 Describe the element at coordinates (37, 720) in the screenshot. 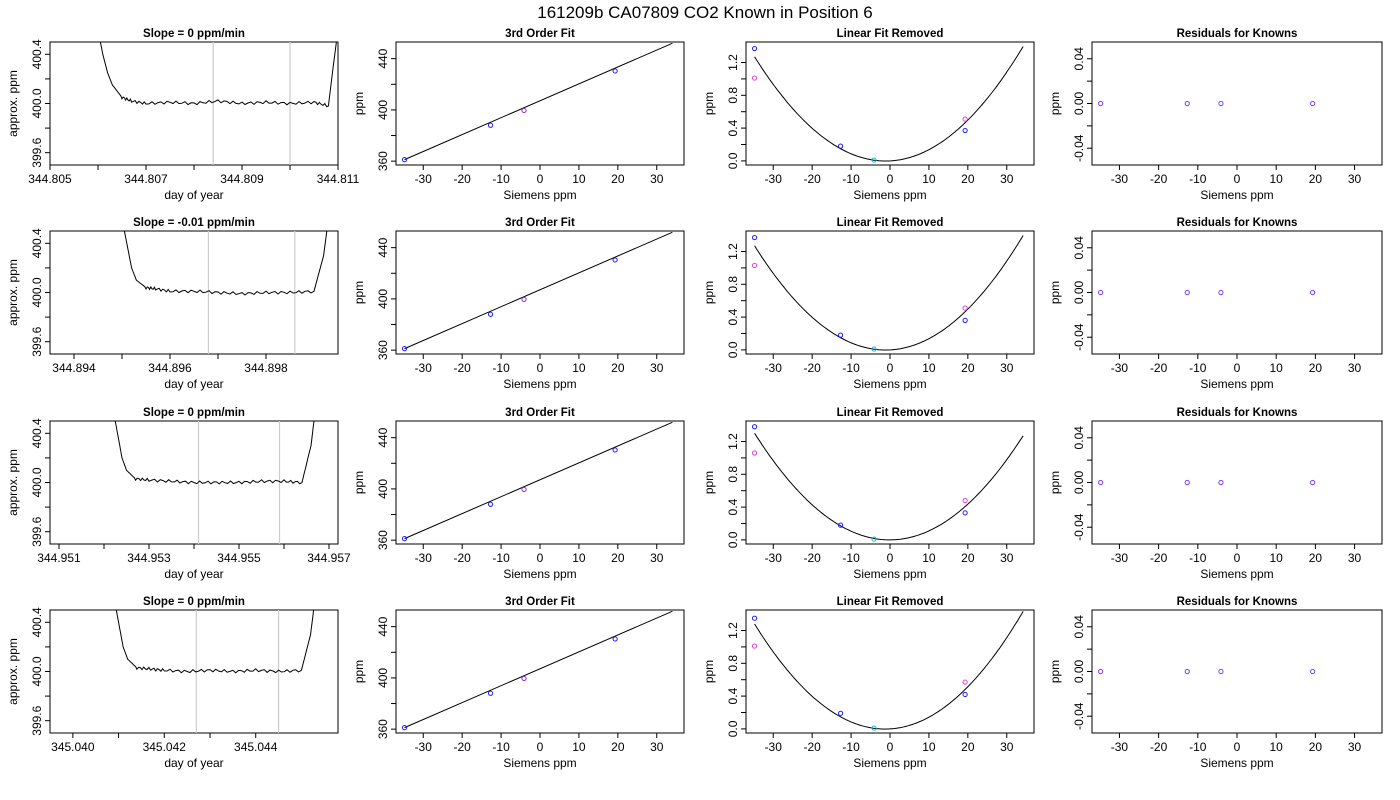

I see `y-tick-label: 399.6` at that location.